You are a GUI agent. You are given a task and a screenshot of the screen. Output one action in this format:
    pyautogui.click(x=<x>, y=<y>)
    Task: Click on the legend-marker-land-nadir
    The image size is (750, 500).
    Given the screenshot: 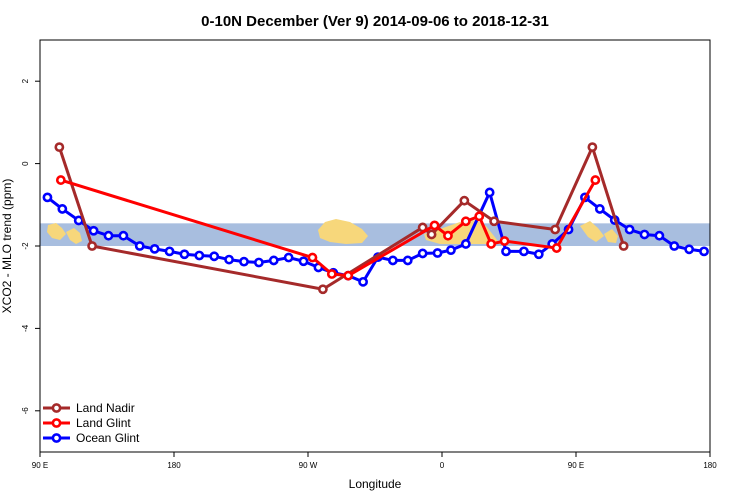 What is the action you would take?
    pyautogui.click(x=56, y=408)
    